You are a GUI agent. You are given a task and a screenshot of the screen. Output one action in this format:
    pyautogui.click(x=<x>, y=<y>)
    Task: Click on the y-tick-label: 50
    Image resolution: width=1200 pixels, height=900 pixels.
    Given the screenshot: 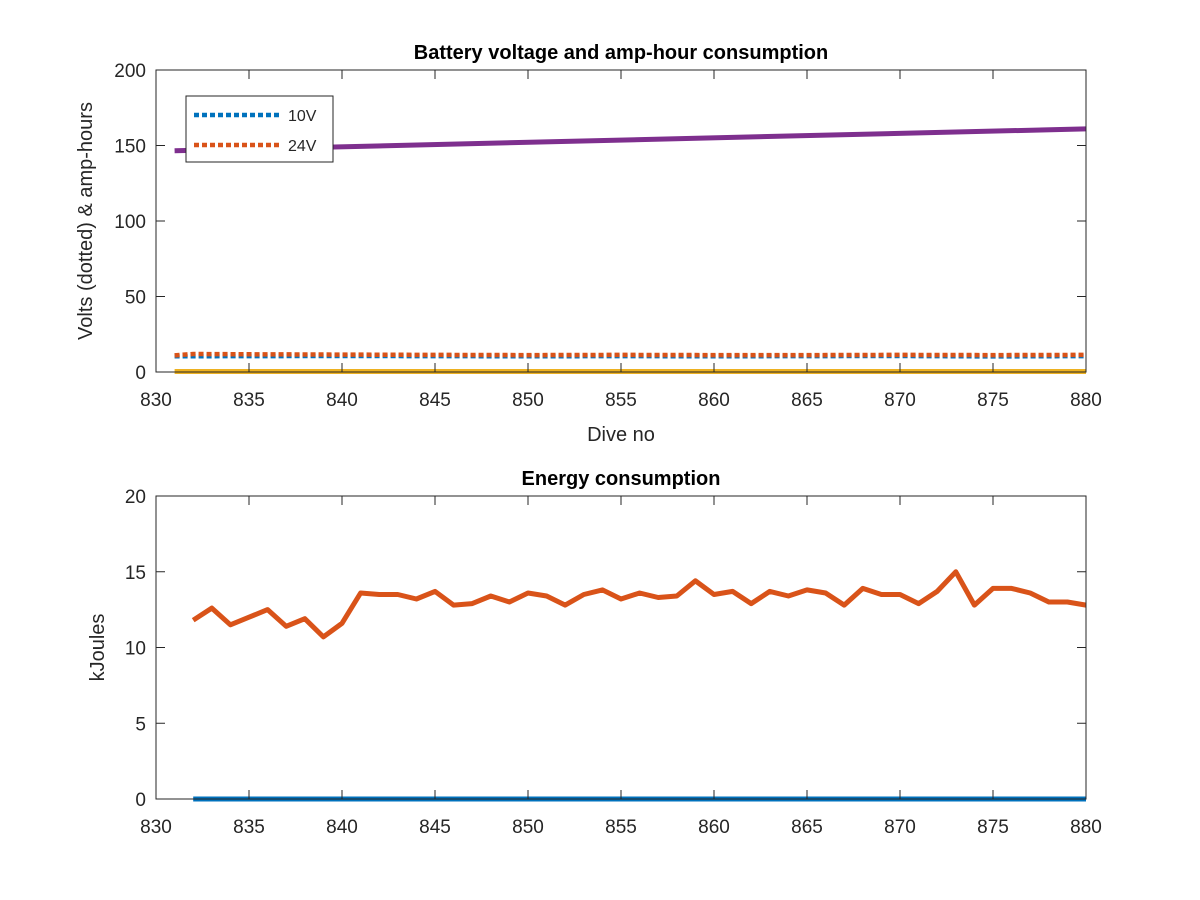 What is the action you would take?
    pyautogui.click(x=135, y=298)
    